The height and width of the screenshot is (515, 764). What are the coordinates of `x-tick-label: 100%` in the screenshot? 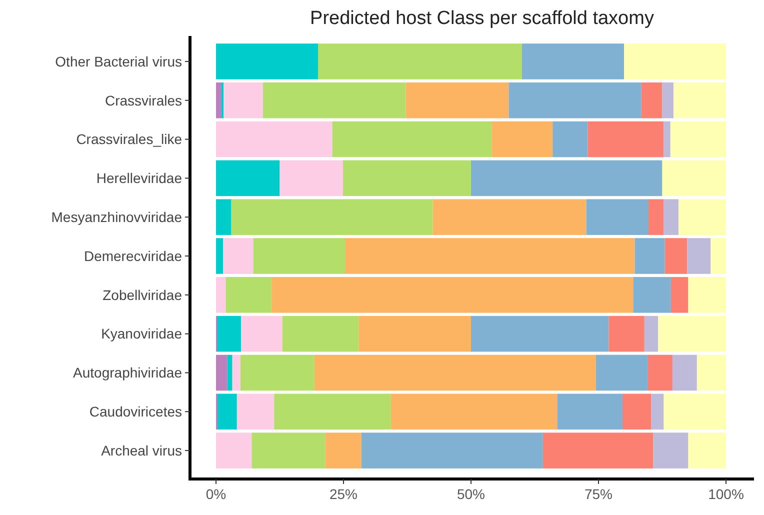 It's located at (726, 494).